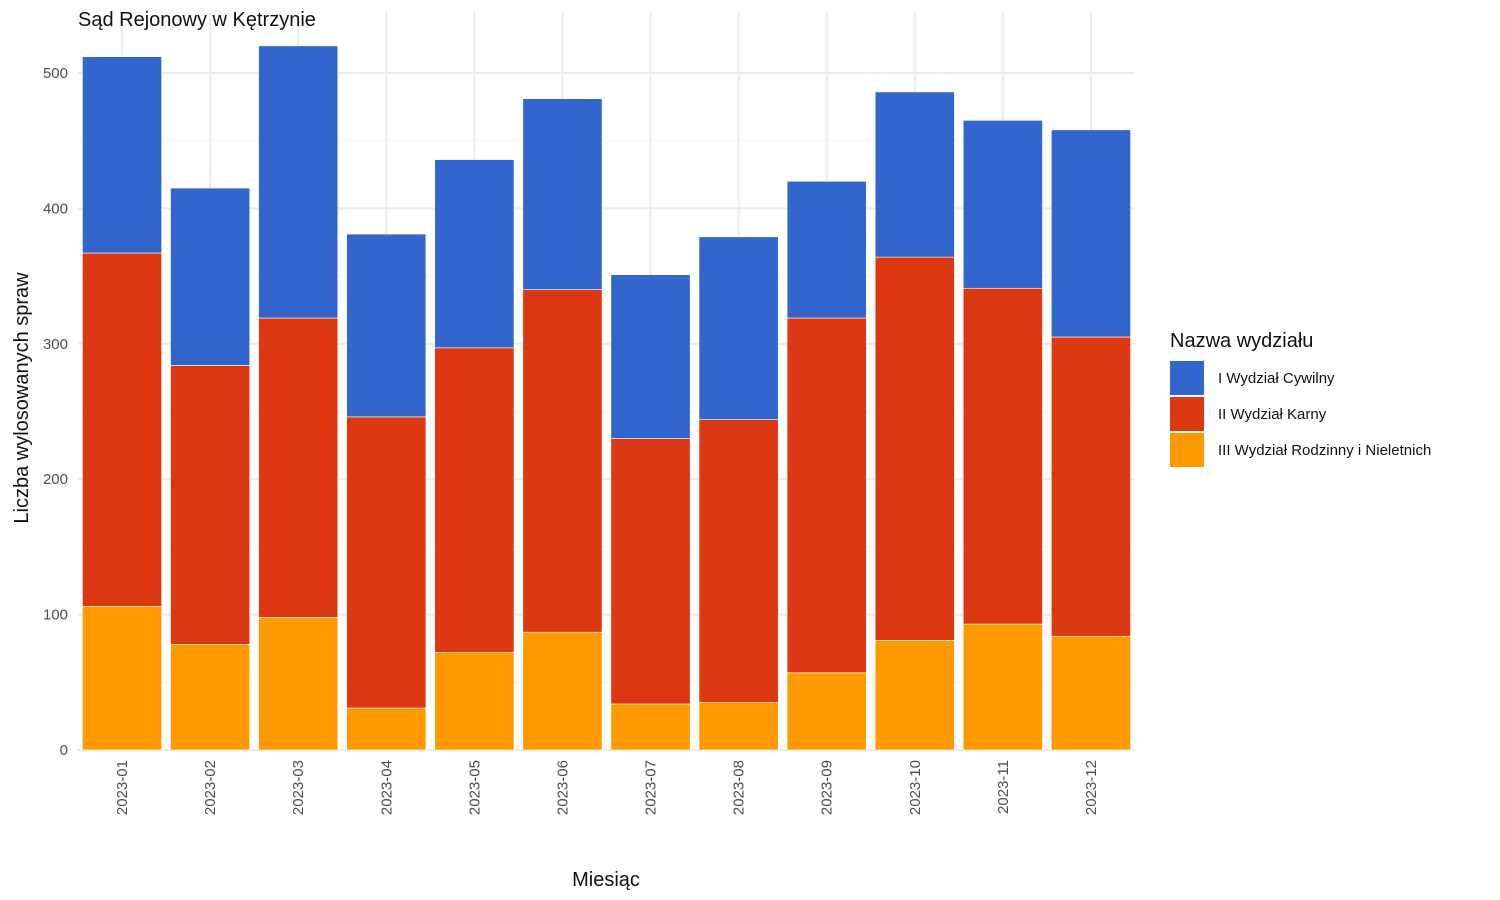 This screenshot has height=900, width=1500. I want to click on x-tick-label: 2023-06, so click(562, 787).